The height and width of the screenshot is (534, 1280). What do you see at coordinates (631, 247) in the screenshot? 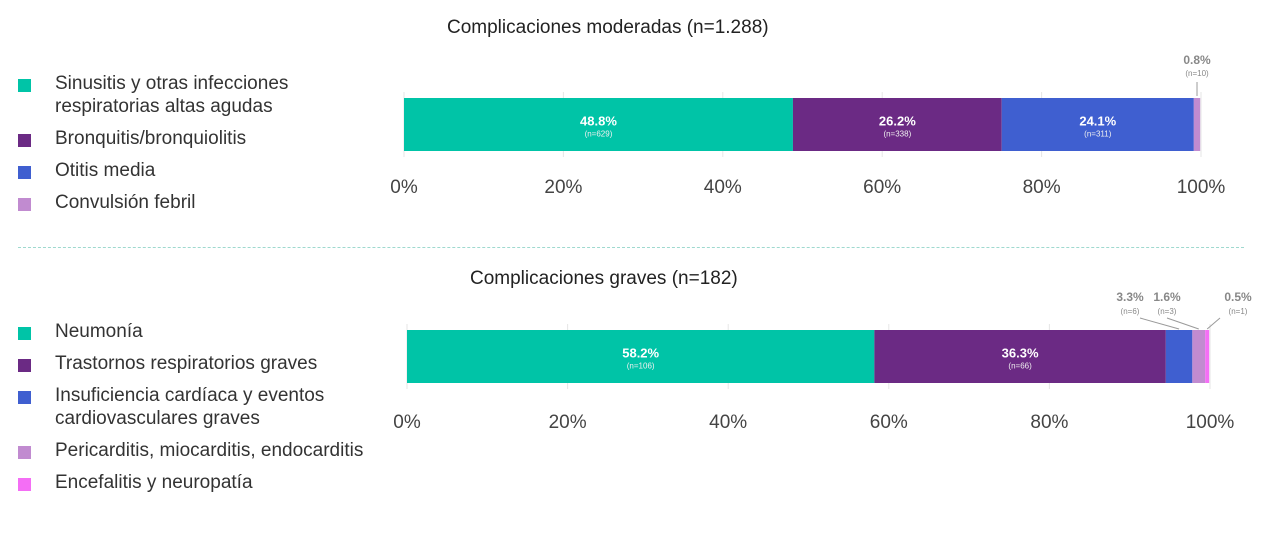
I see `section-divider` at bounding box center [631, 247].